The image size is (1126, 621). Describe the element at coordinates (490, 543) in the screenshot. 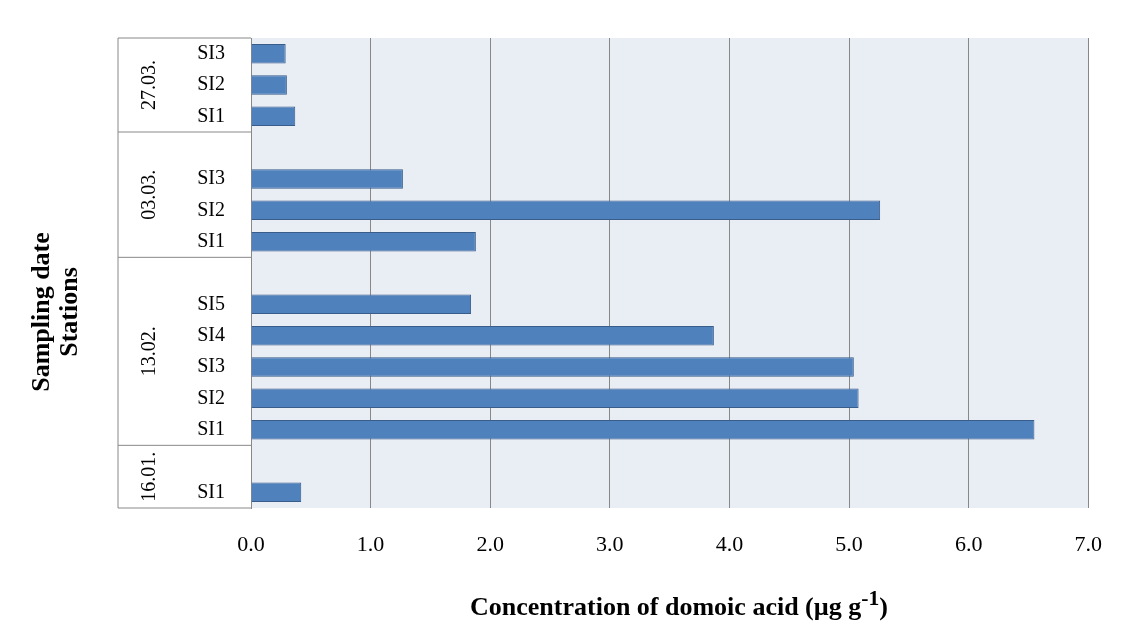

I see `x-tick-label: 2.0` at that location.